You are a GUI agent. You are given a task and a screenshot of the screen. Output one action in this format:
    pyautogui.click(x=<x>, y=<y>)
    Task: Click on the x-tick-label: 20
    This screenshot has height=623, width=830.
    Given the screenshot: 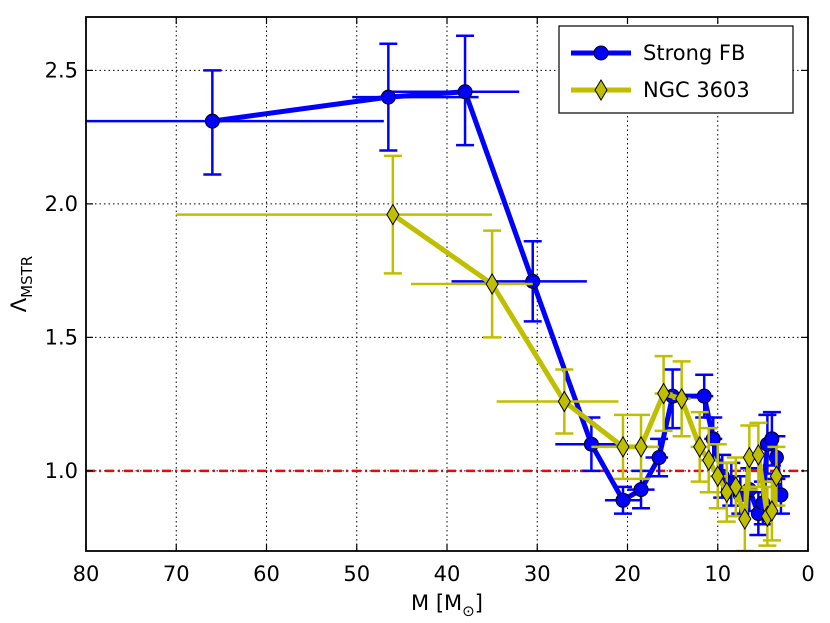 What is the action you would take?
    pyautogui.click(x=627, y=574)
    